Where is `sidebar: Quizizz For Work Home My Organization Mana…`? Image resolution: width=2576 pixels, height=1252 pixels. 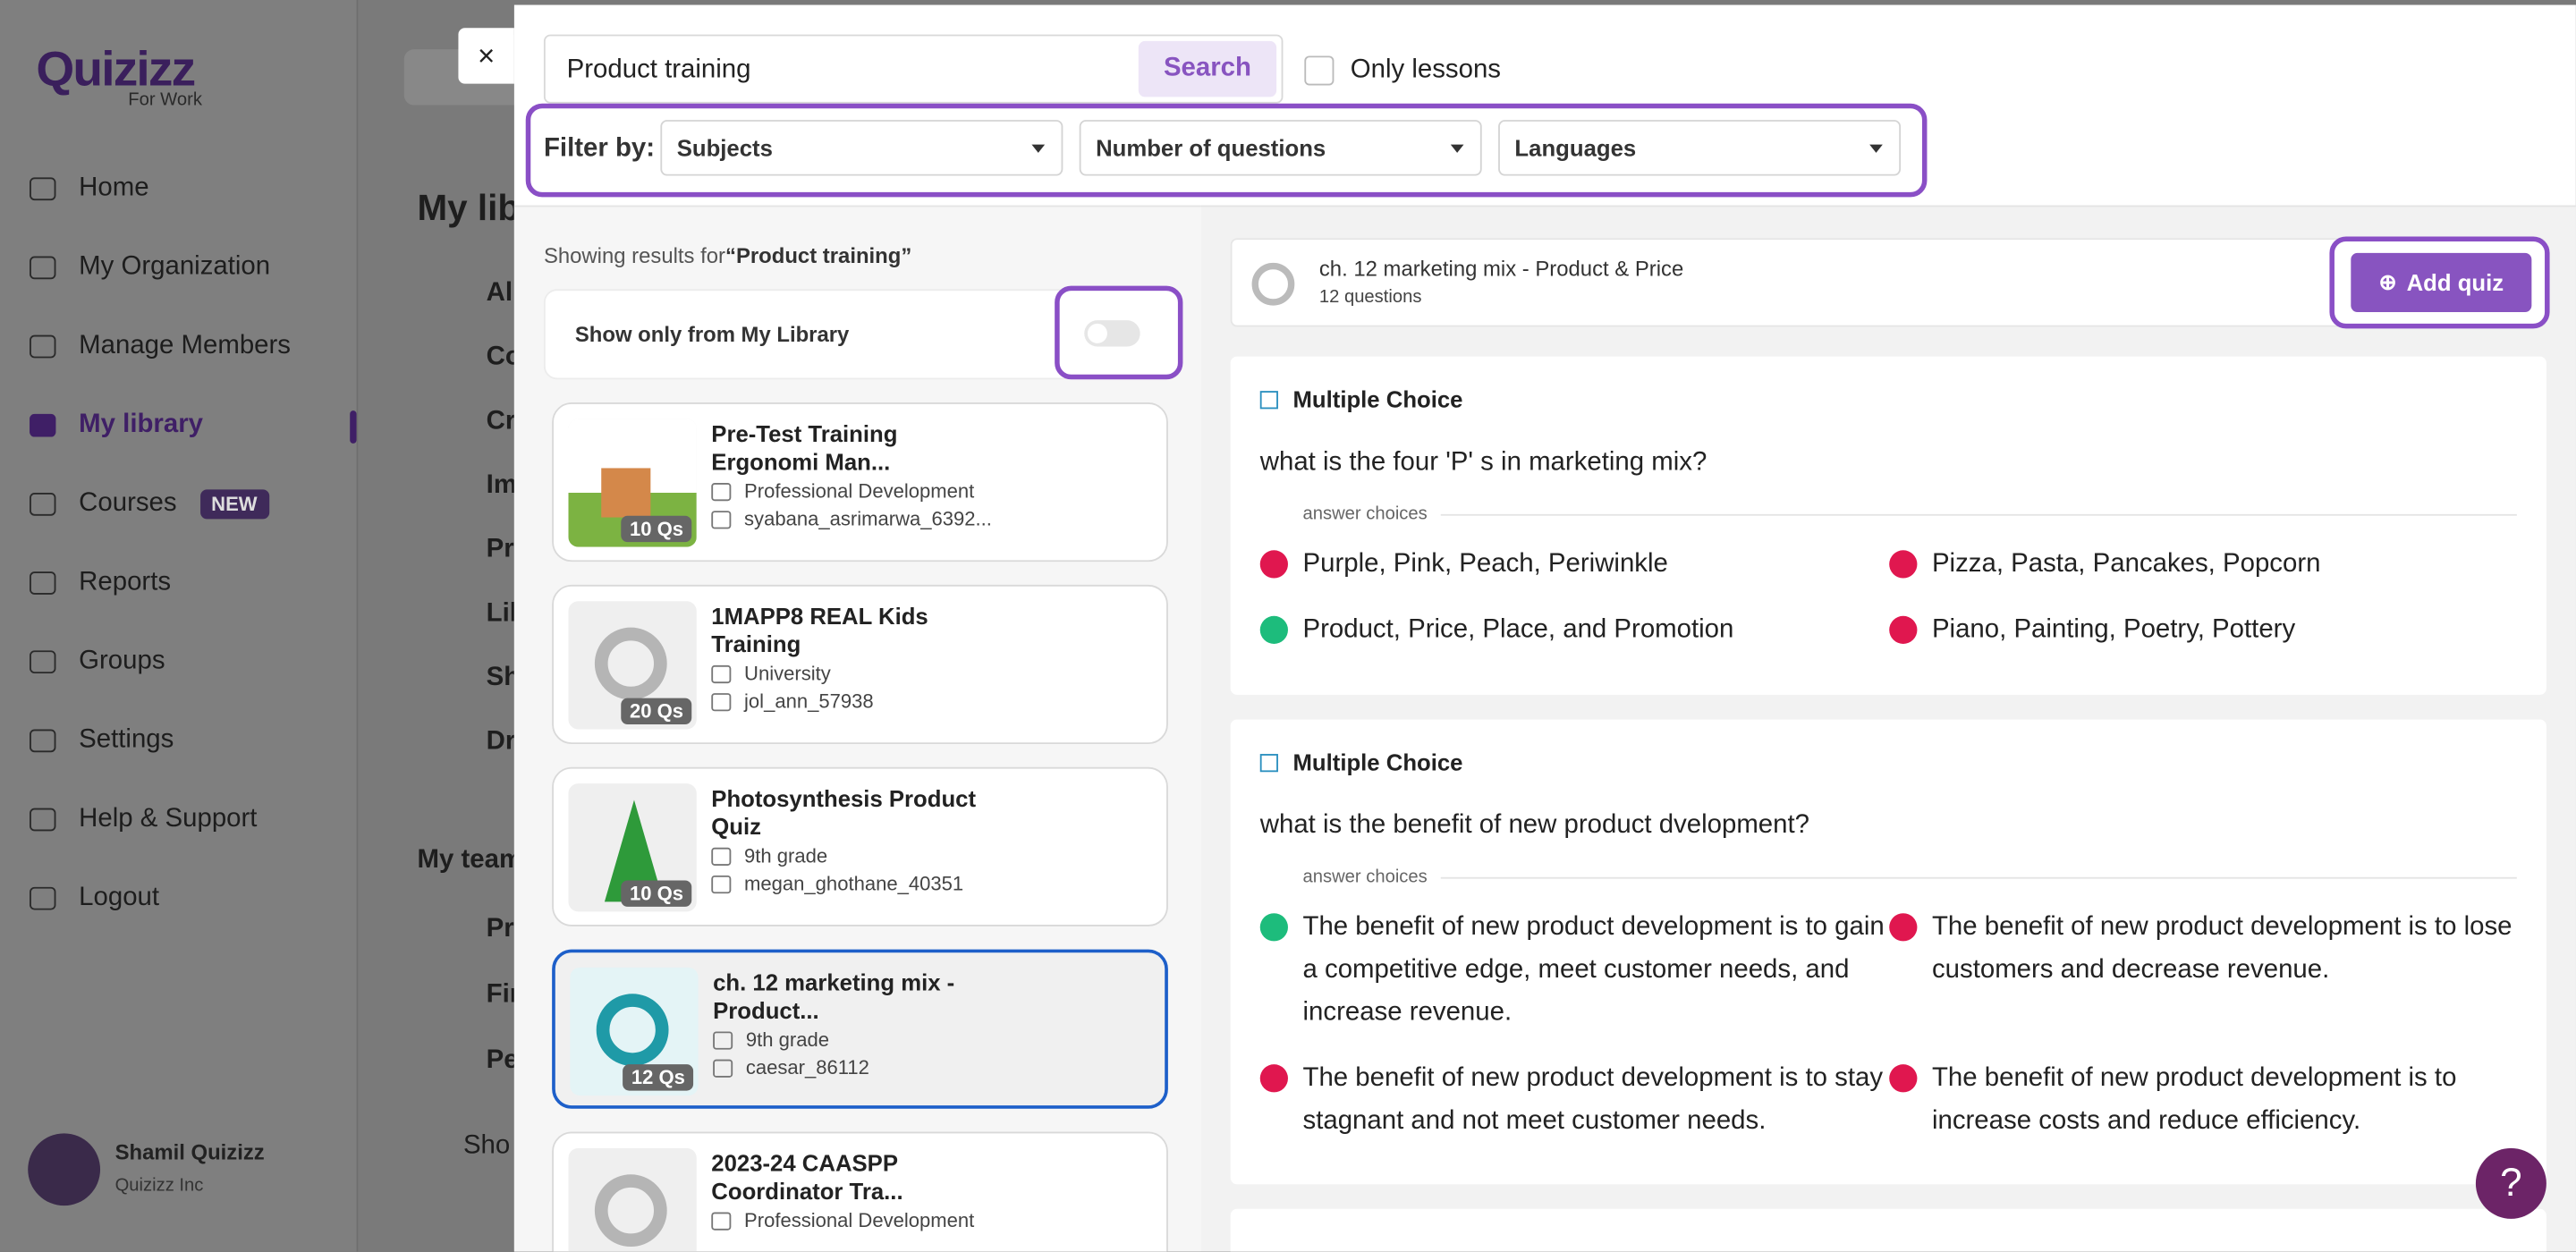 sidebar: Quizizz For Work Home My Organization Mana… is located at coordinates (179, 626).